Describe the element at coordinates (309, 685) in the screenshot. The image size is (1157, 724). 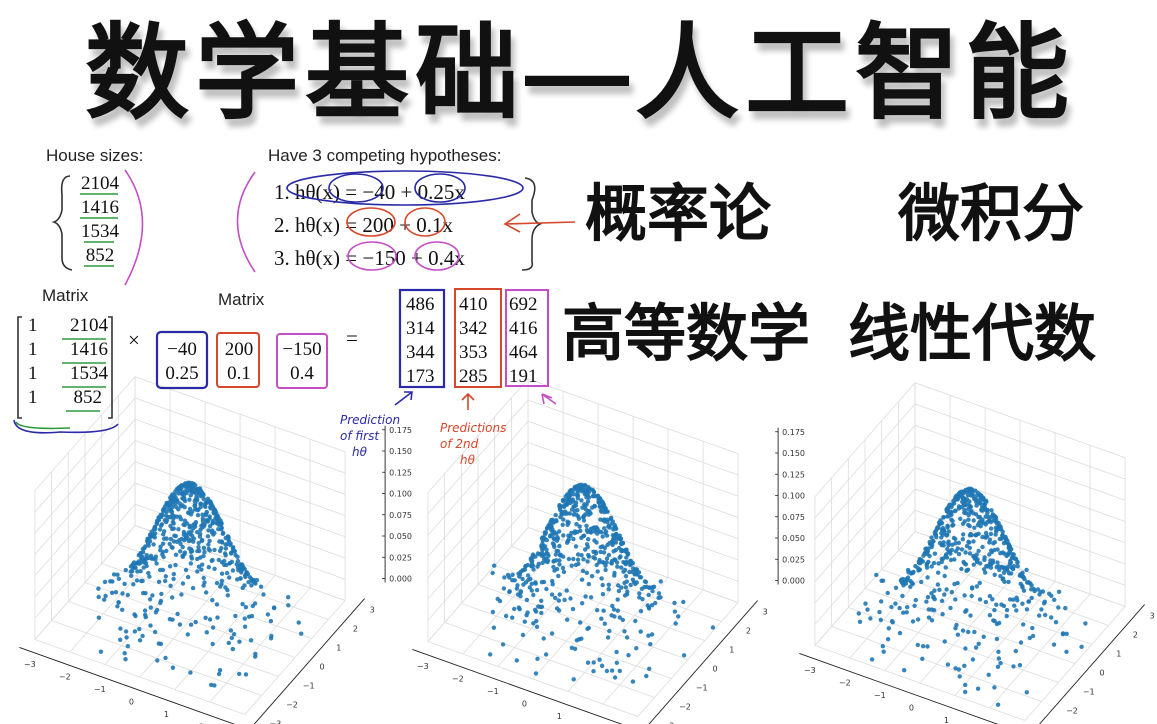
I see `y-tick-label: −1` at that location.